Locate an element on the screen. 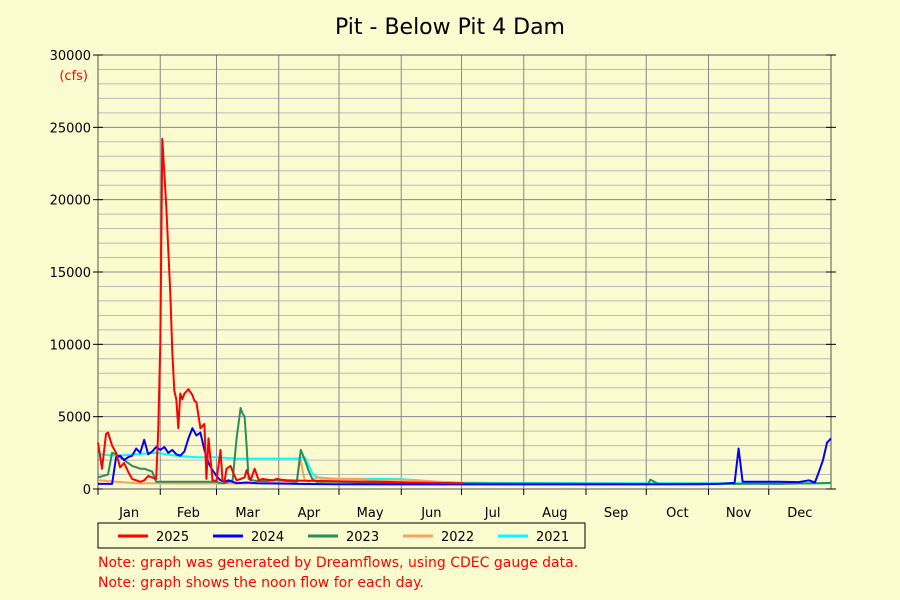 The height and width of the screenshot is (600, 900). y-tick-label: 15000 is located at coordinates (70, 273).